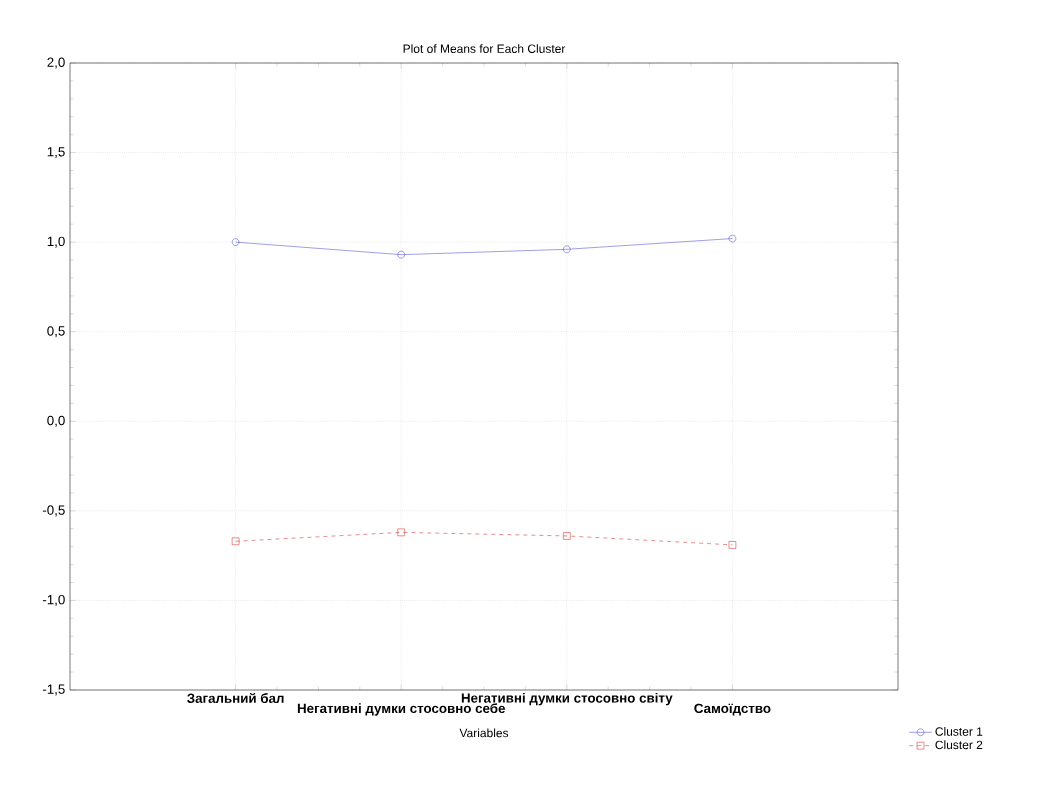  I want to click on y-tick-label: -0,5, so click(53, 511).